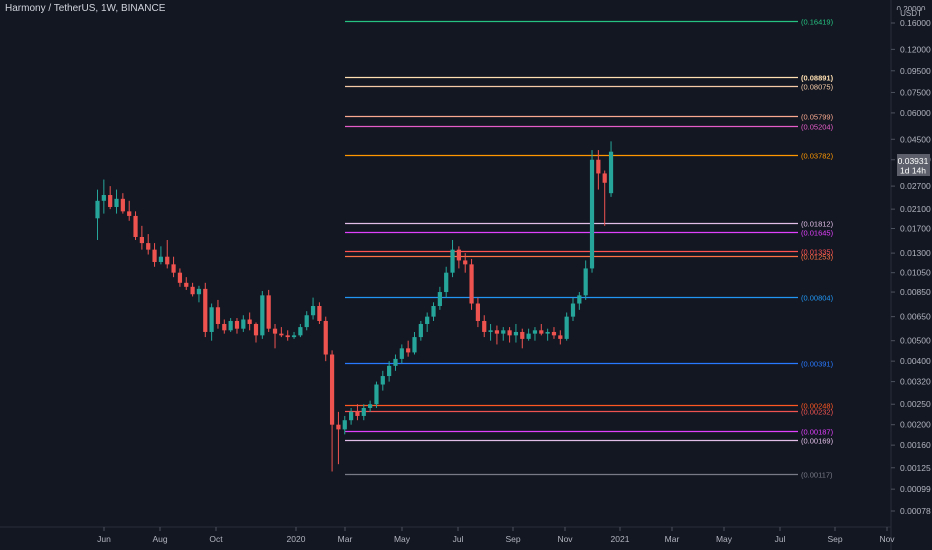  Describe the element at coordinates (817, 224) in the screenshot. I see `level-label: (0.01812)` at that location.